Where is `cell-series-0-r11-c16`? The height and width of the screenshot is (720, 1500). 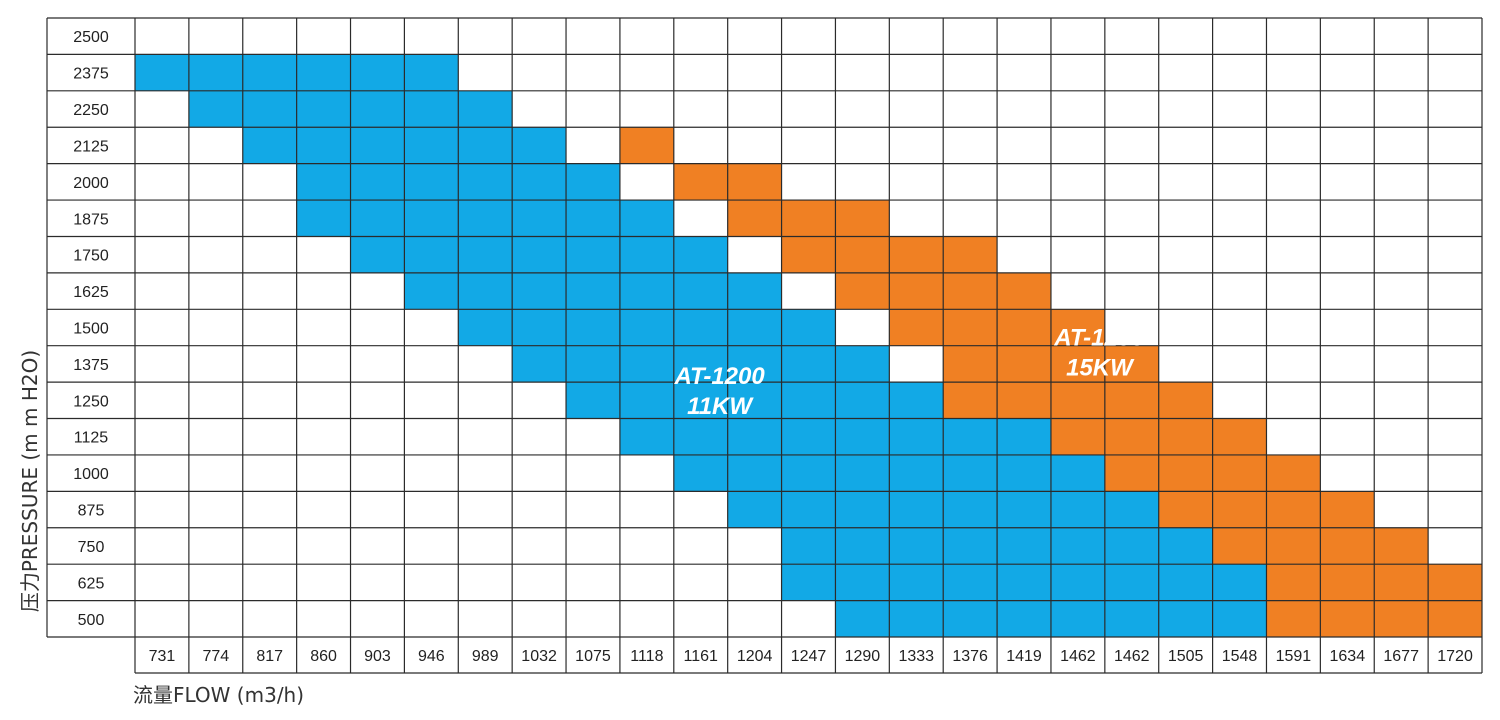
cell-series-0-r11-c16 is located at coordinates (1024, 436).